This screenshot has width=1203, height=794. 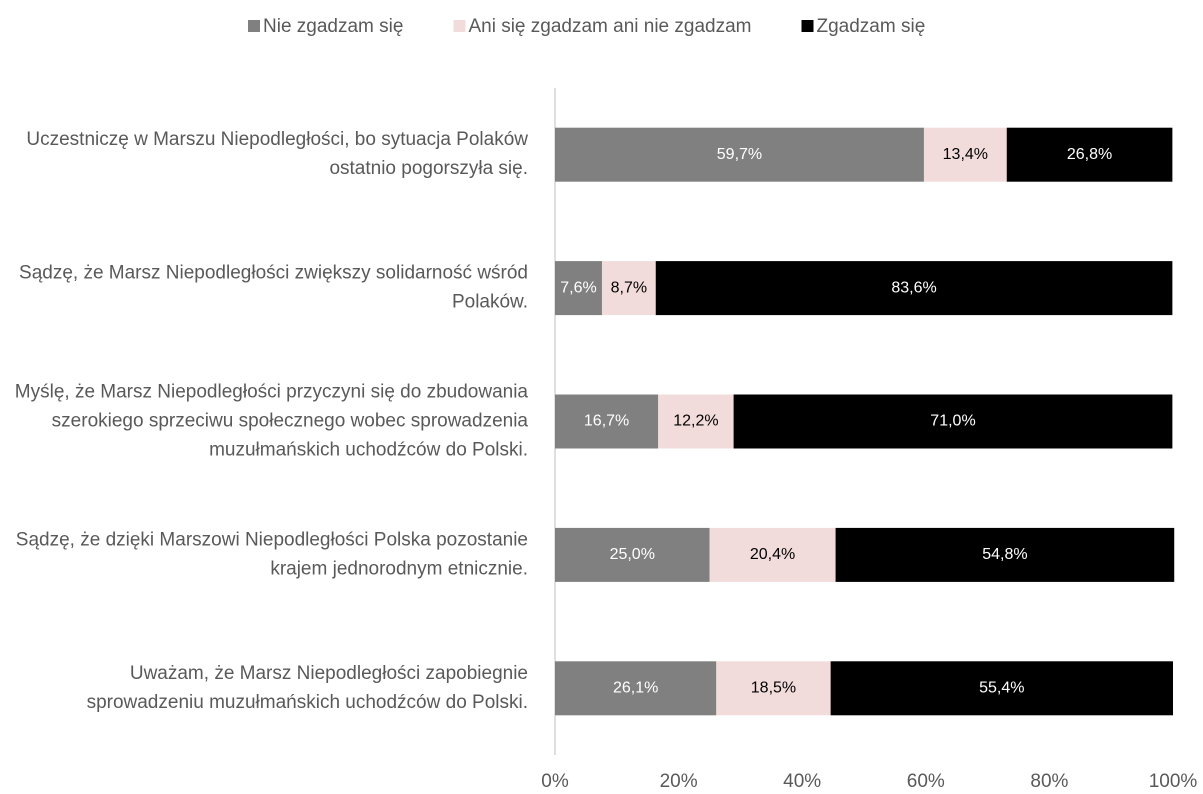 I want to click on x-tick-label: 100%, so click(x=1173, y=781).